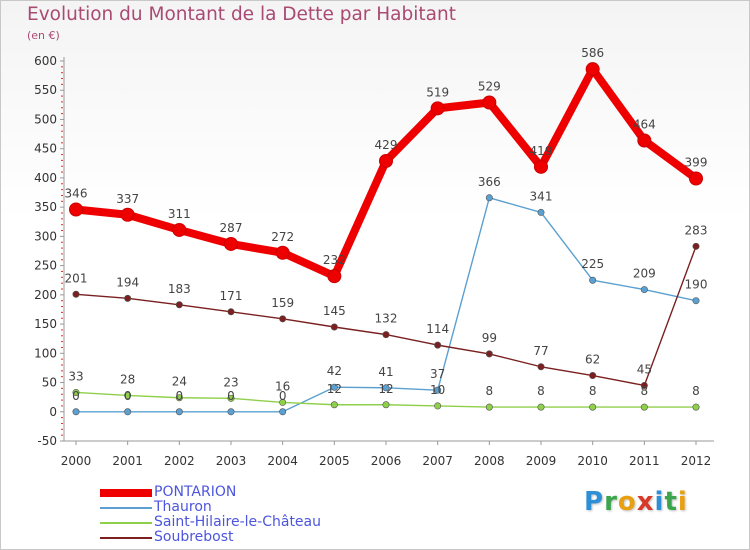  I want to click on data-label: 287, so click(231, 228).